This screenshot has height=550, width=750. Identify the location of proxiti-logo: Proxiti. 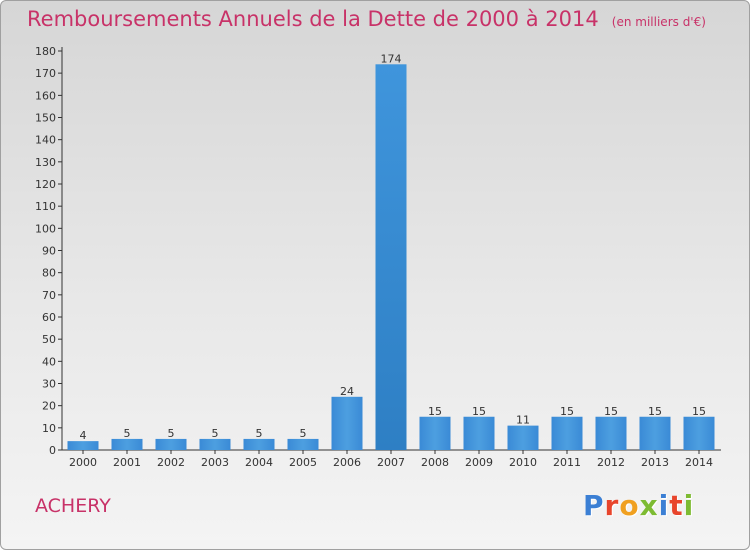
(638, 505).